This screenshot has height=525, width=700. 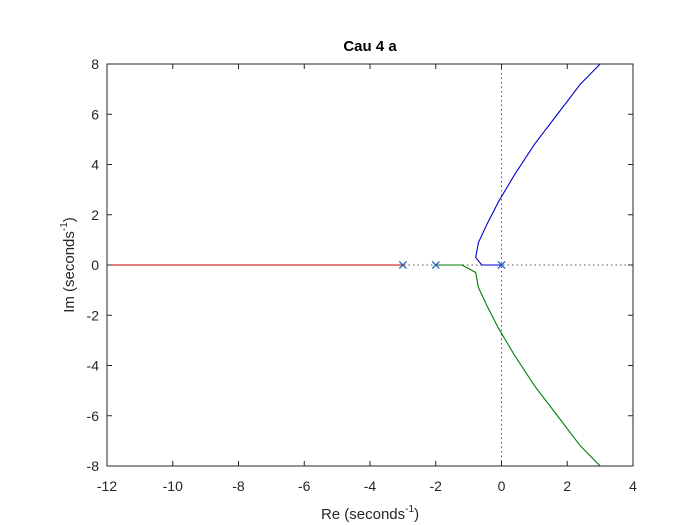 I want to click on y-axis-label-tail: ), so click(x=69, y=219).